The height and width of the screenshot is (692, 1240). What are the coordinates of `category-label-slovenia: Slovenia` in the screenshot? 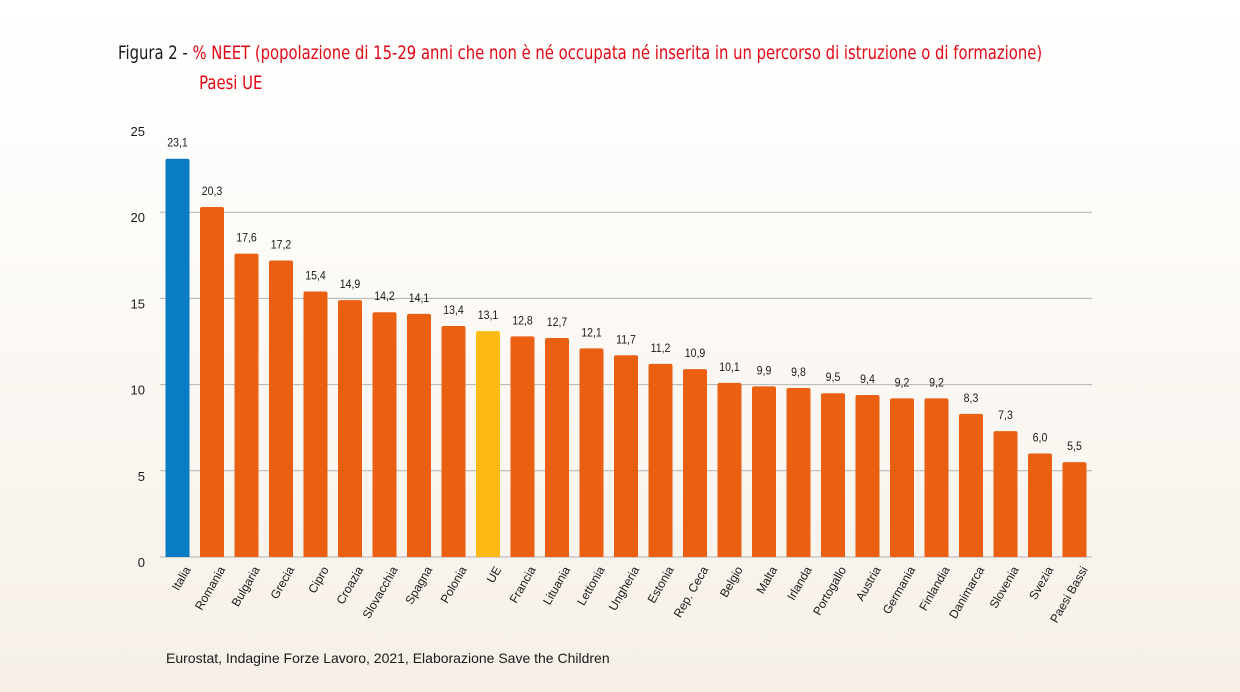 It's located at (1004, 587).